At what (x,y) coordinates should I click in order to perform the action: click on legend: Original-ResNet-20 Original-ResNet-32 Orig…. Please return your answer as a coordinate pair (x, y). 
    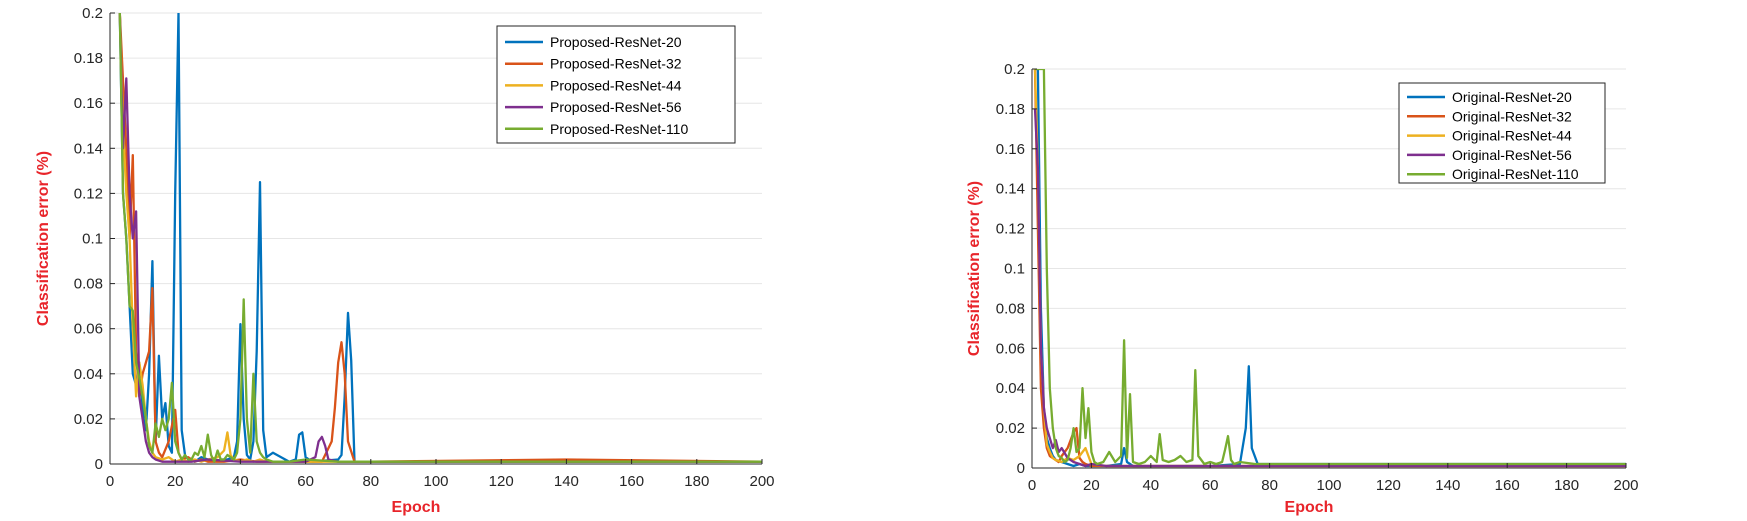
    Looking at the image, I should click on (1502, 133).